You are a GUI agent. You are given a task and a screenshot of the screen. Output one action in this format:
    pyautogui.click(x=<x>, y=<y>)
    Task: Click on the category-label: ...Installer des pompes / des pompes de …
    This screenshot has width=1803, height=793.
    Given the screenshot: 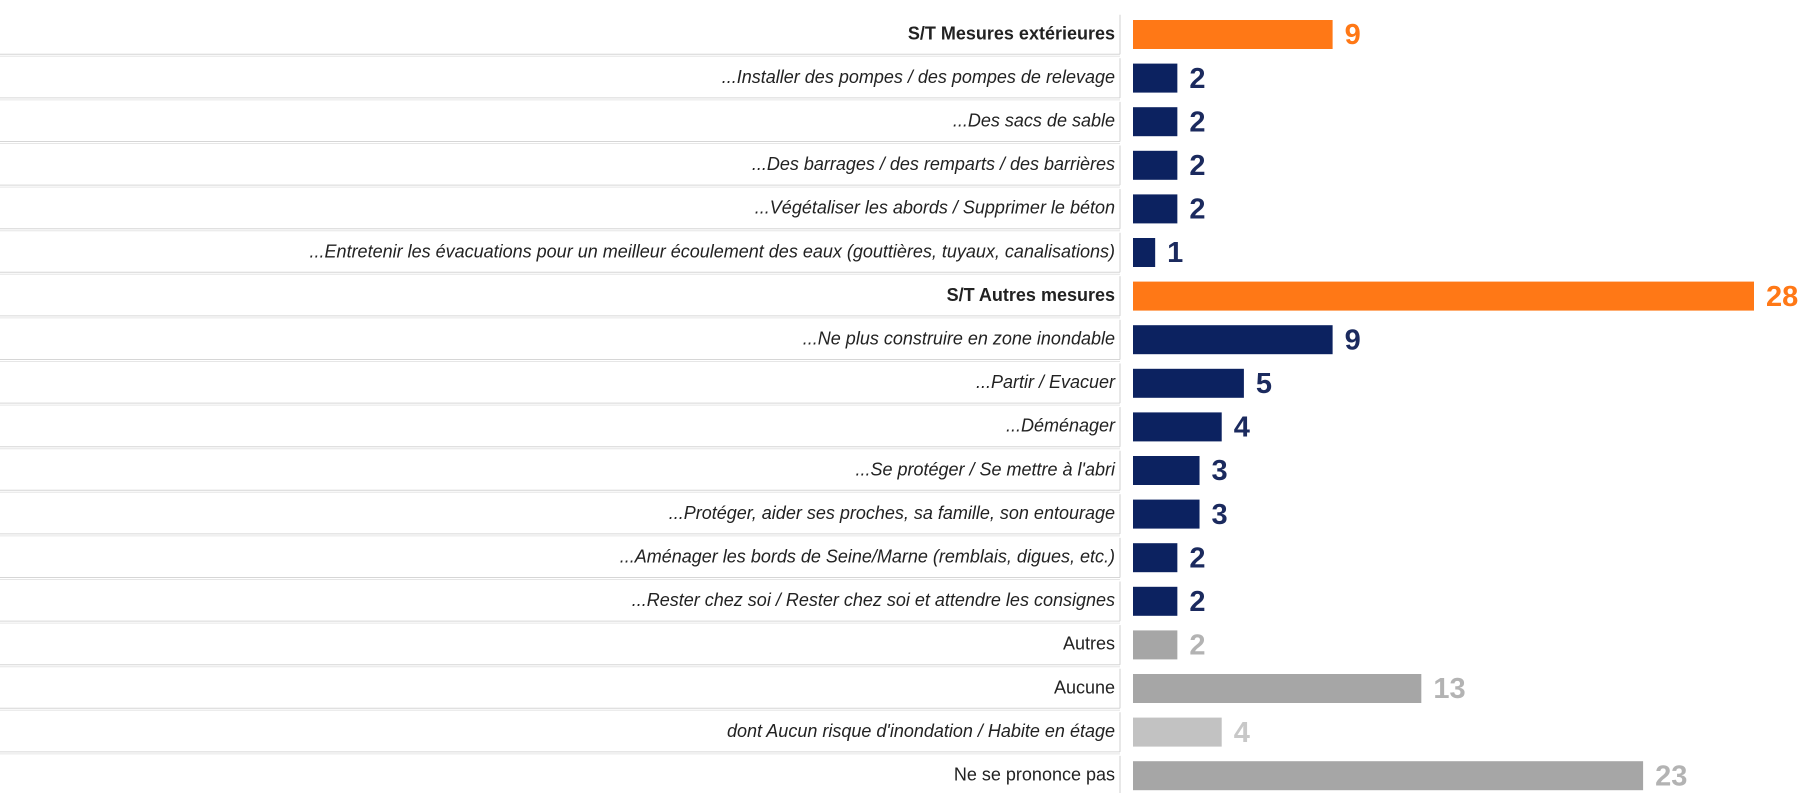 What is the action you would take?
    pyautogui.click(x=918, y=77)
    